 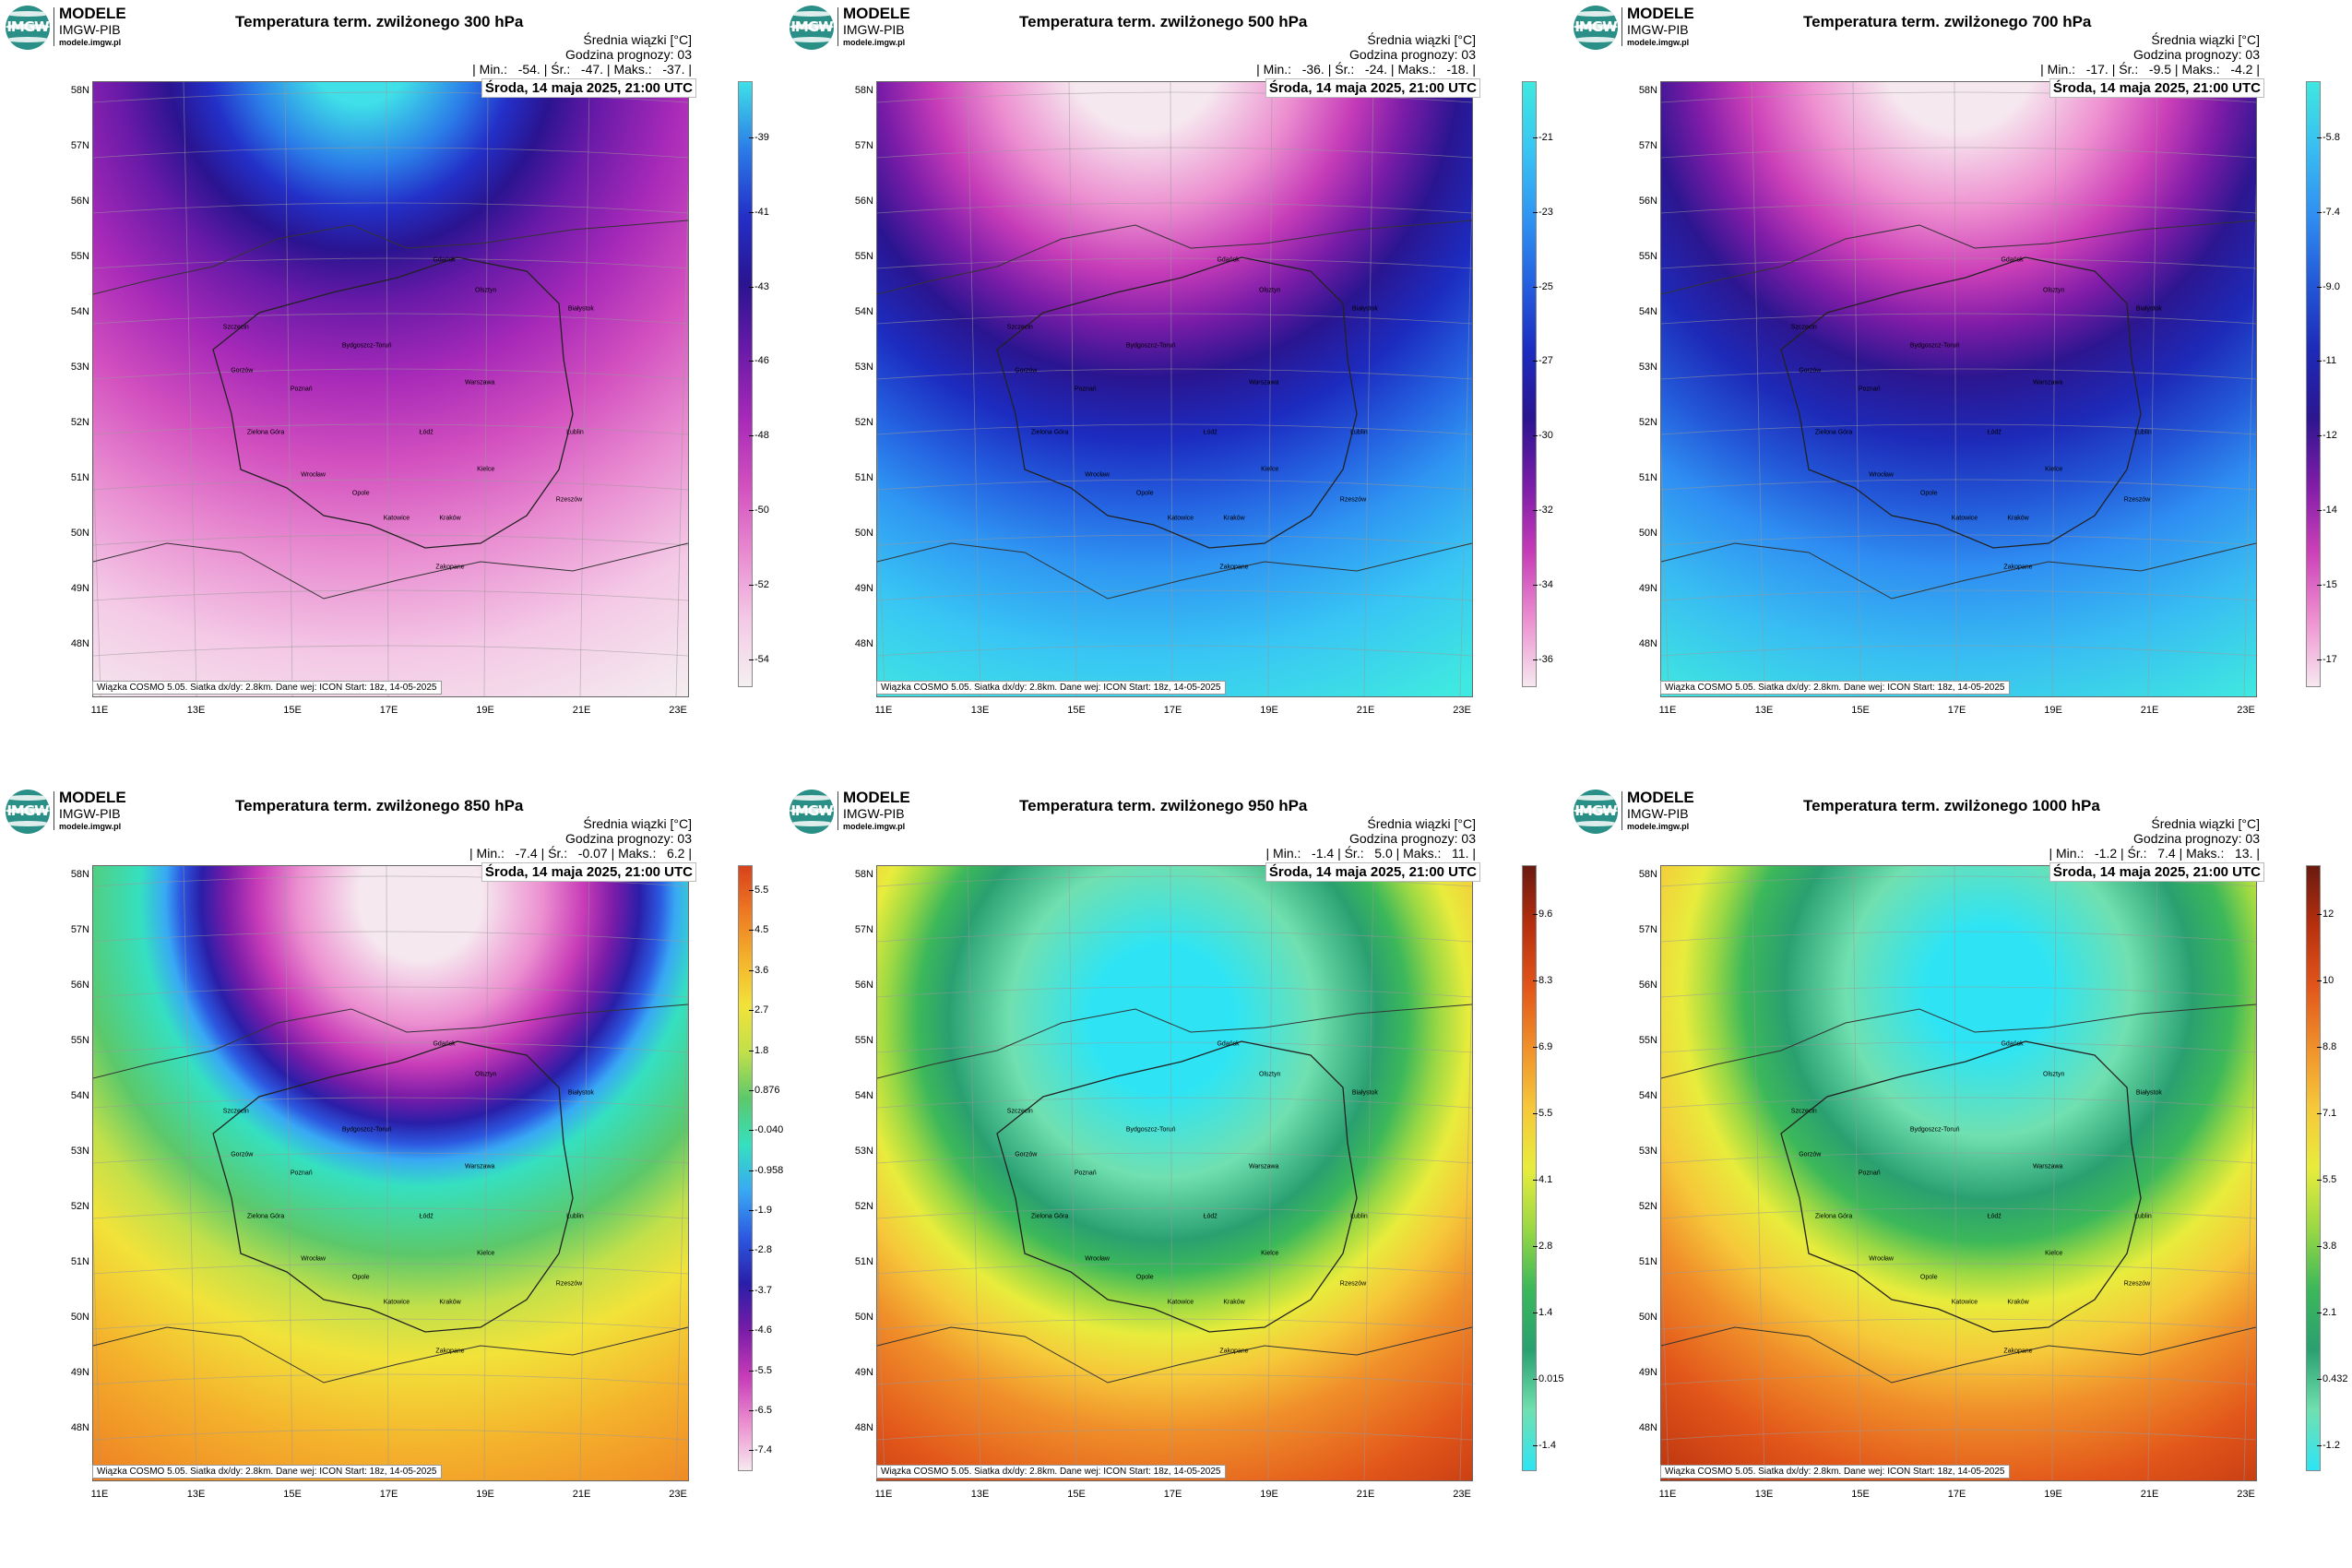 What do you see at coordinates (628, 838) in the screenshot?
I see `forecast-hour: Godzina prognozy: 03` at bounding box center [628, 838].